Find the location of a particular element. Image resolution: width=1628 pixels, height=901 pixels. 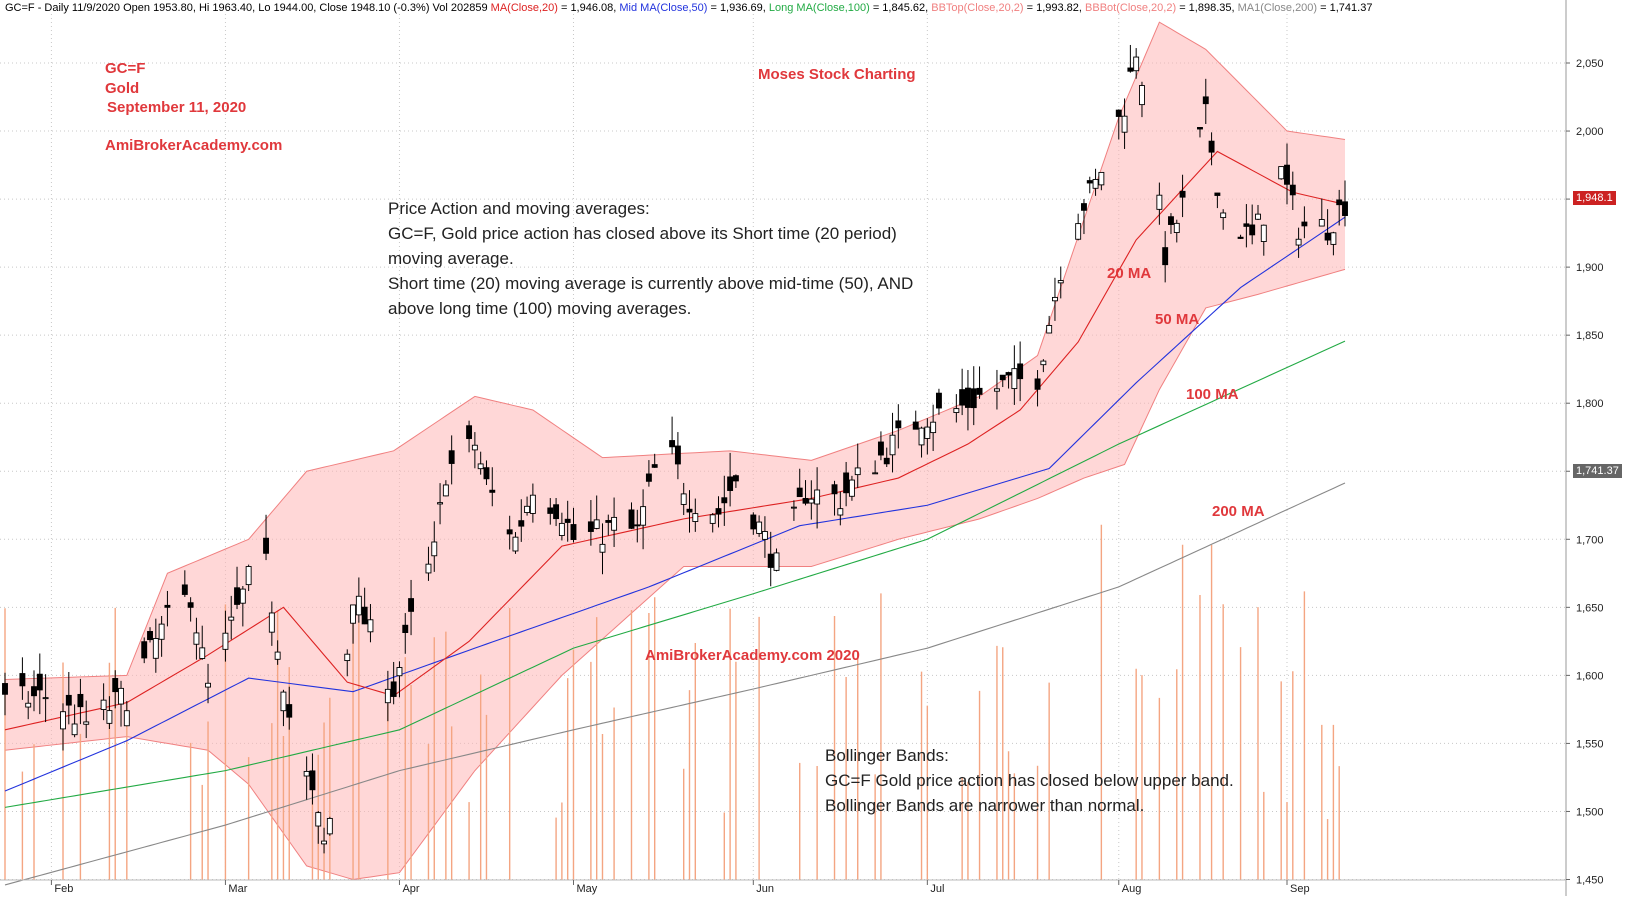

x-tick-label: Mar is located at coordinates (237, 889).